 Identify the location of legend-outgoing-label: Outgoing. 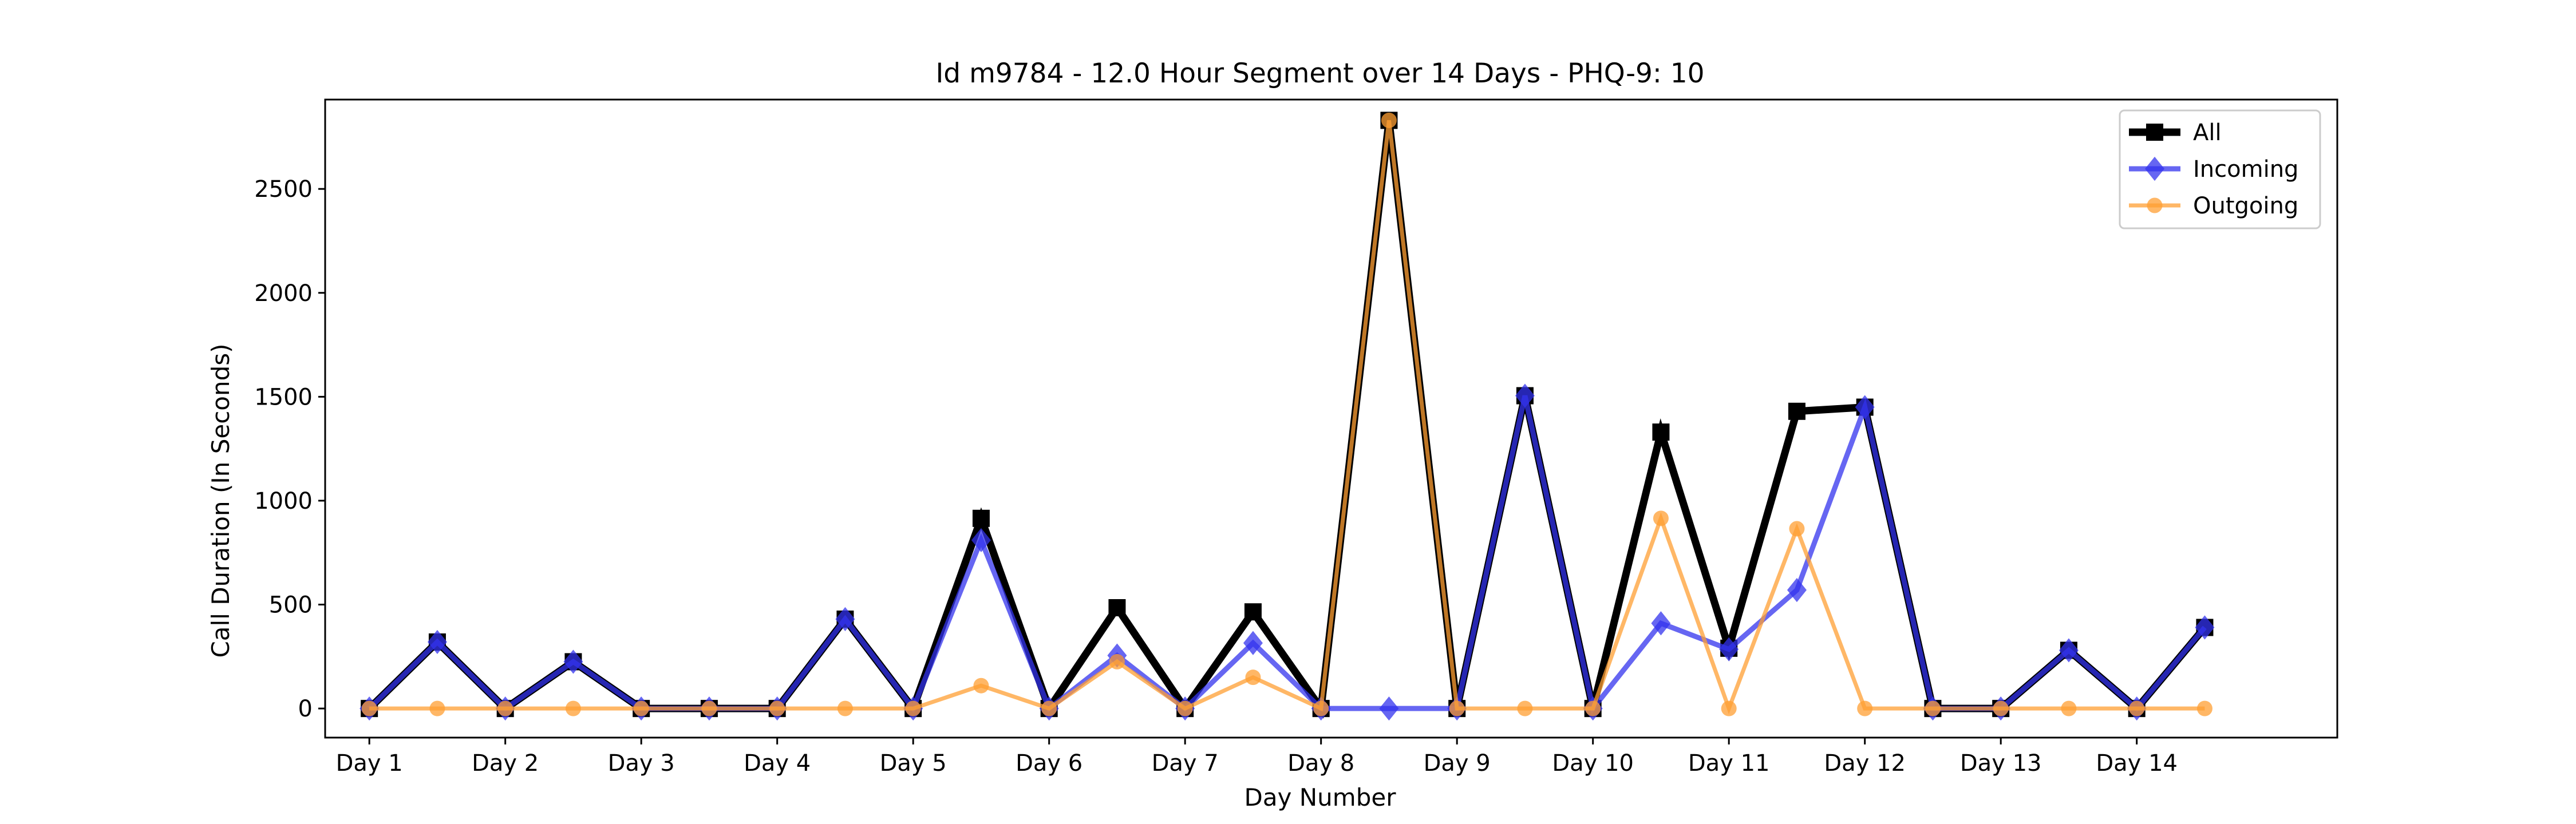
(2245, 206).